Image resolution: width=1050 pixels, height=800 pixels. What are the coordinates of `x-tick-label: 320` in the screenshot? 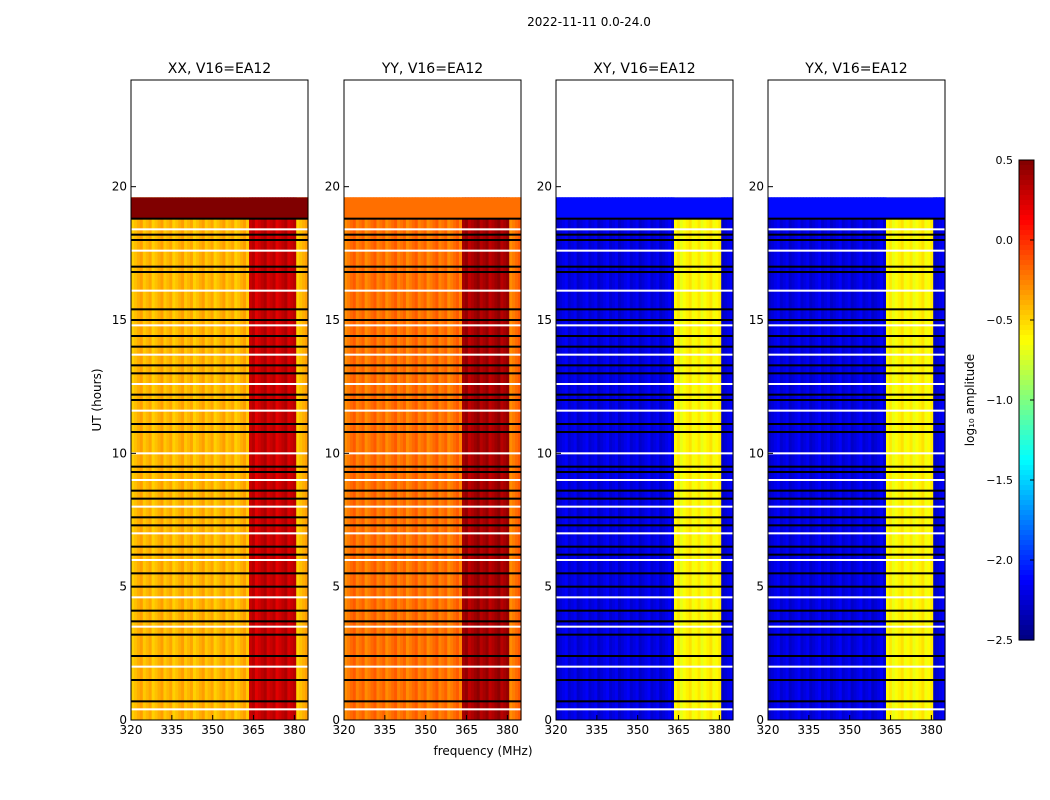 It's located at (344, 730).